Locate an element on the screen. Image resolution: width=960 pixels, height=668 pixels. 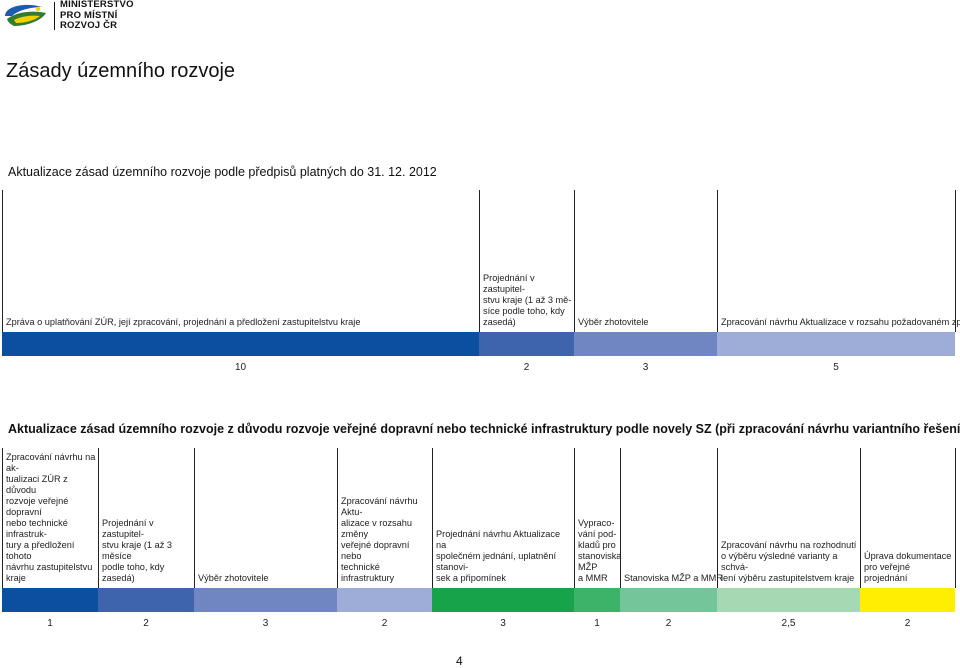
section1-step-duration: 3 is located at coordinates (645, 367).